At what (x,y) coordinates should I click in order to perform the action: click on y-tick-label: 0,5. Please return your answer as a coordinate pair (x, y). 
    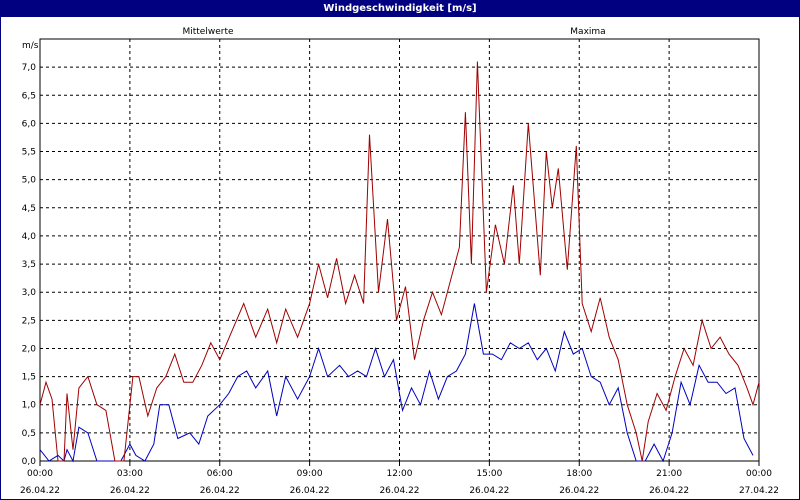
    Looking at the image, I should click on (29, 434).